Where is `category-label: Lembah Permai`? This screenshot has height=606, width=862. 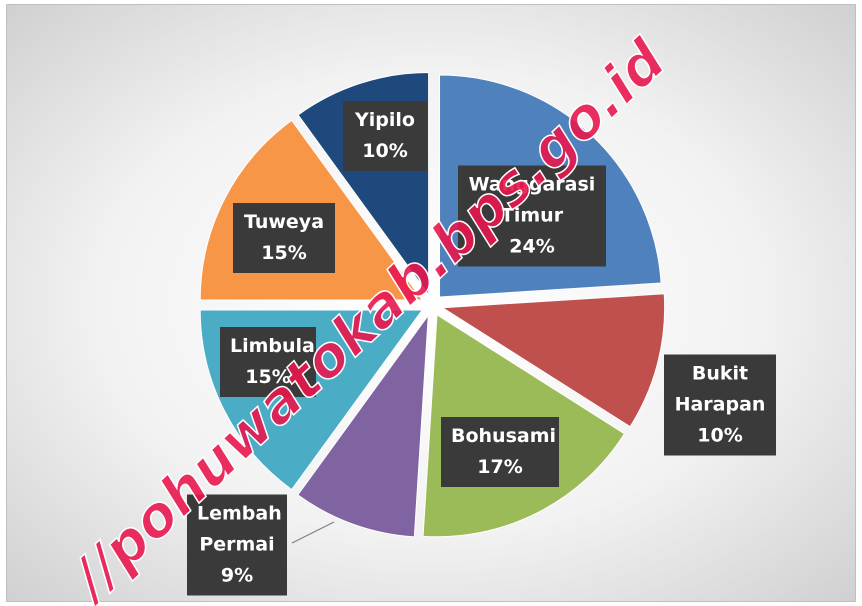 category-label: Lembah Permai is located at coordinates (239, 529).